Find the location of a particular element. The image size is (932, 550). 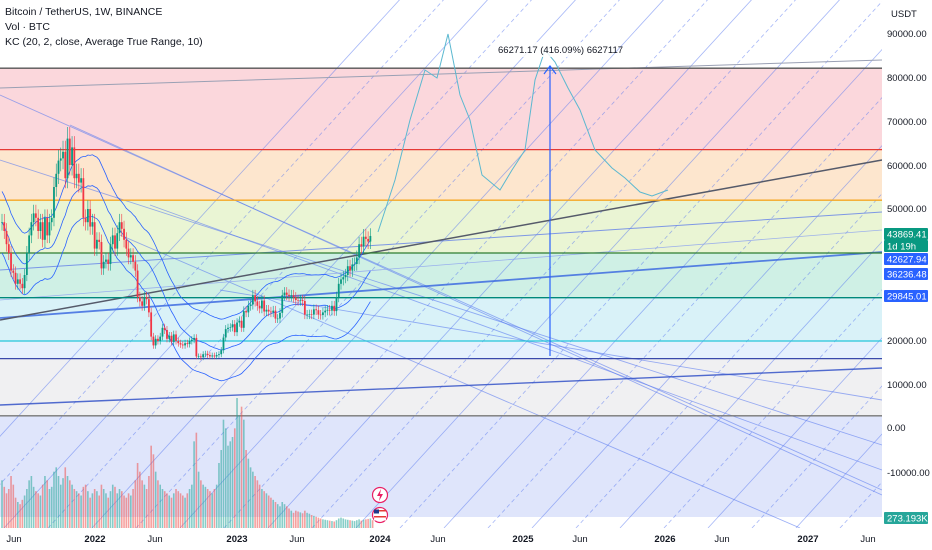

price-tag-label: 42627.94 is located at coordinates (907, 260).